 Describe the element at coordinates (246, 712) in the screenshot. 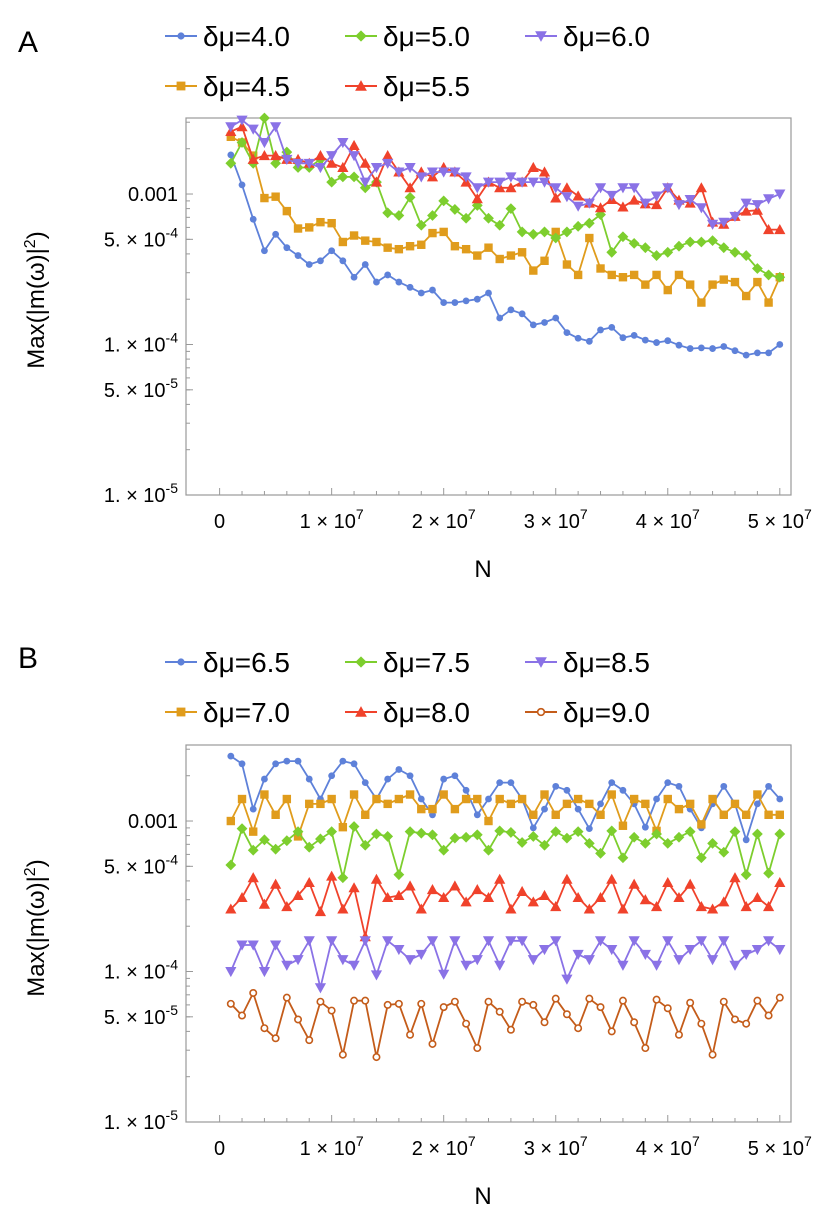

I see `legend-label: δμ=7.0` at that location.